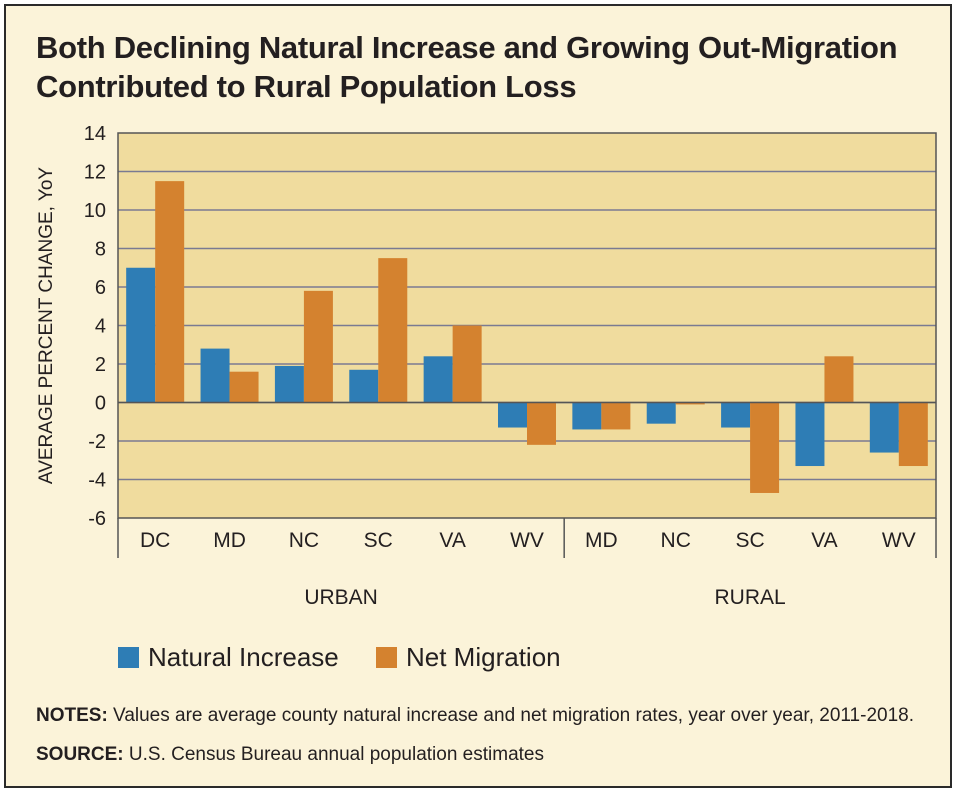 The image size is (960, 796). What do you see at coordinates (483, 657) in the screenshot?
I see `legend-label-net-migration: Net Migration` at bounding box center [483, 657].